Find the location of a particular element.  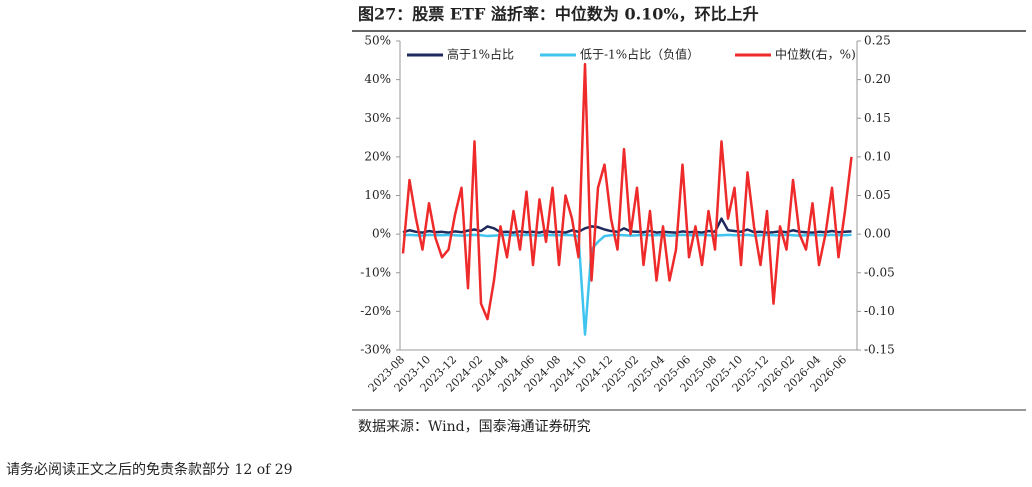

y2-tick-label: 0.20 is located at coordinates (877, 79).